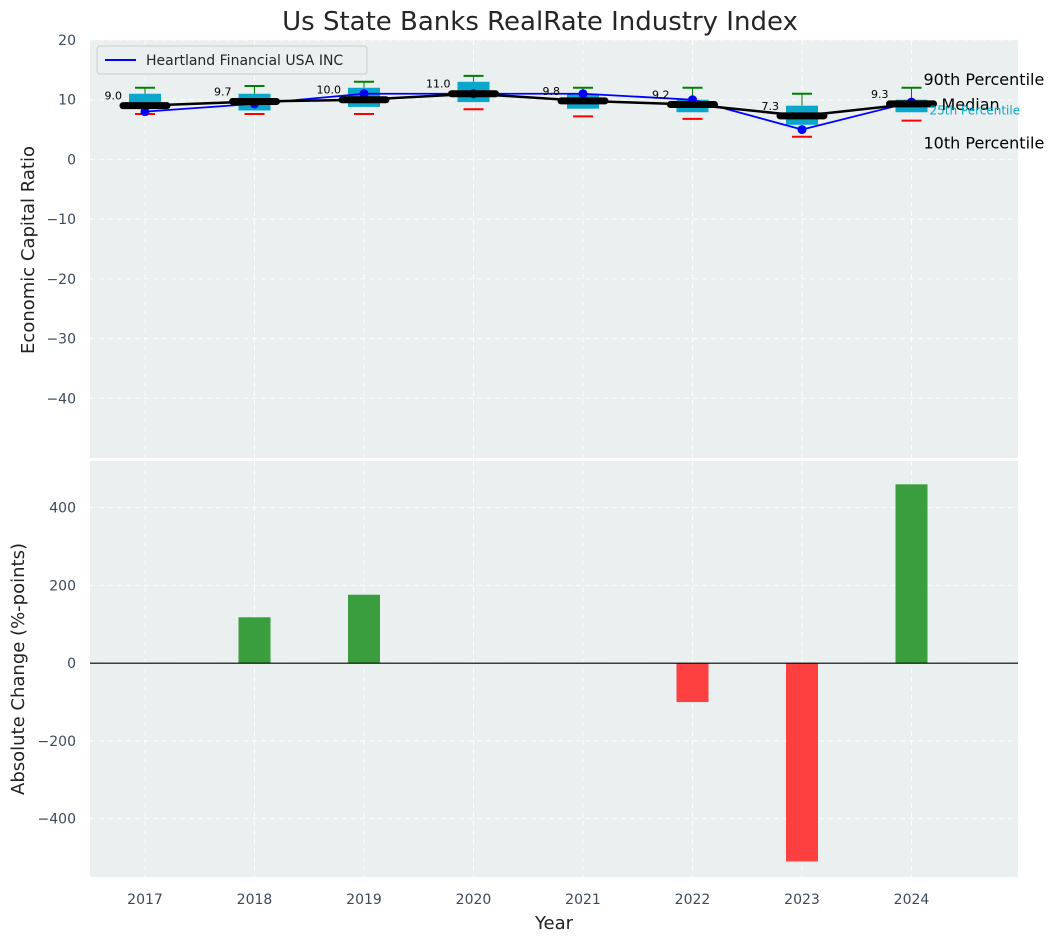 The height and width of the screenshot is (942, 1057). Describe the element at coordinates (661, 94) in the screenshot. I see `median-value-label: 9.2` at that location.